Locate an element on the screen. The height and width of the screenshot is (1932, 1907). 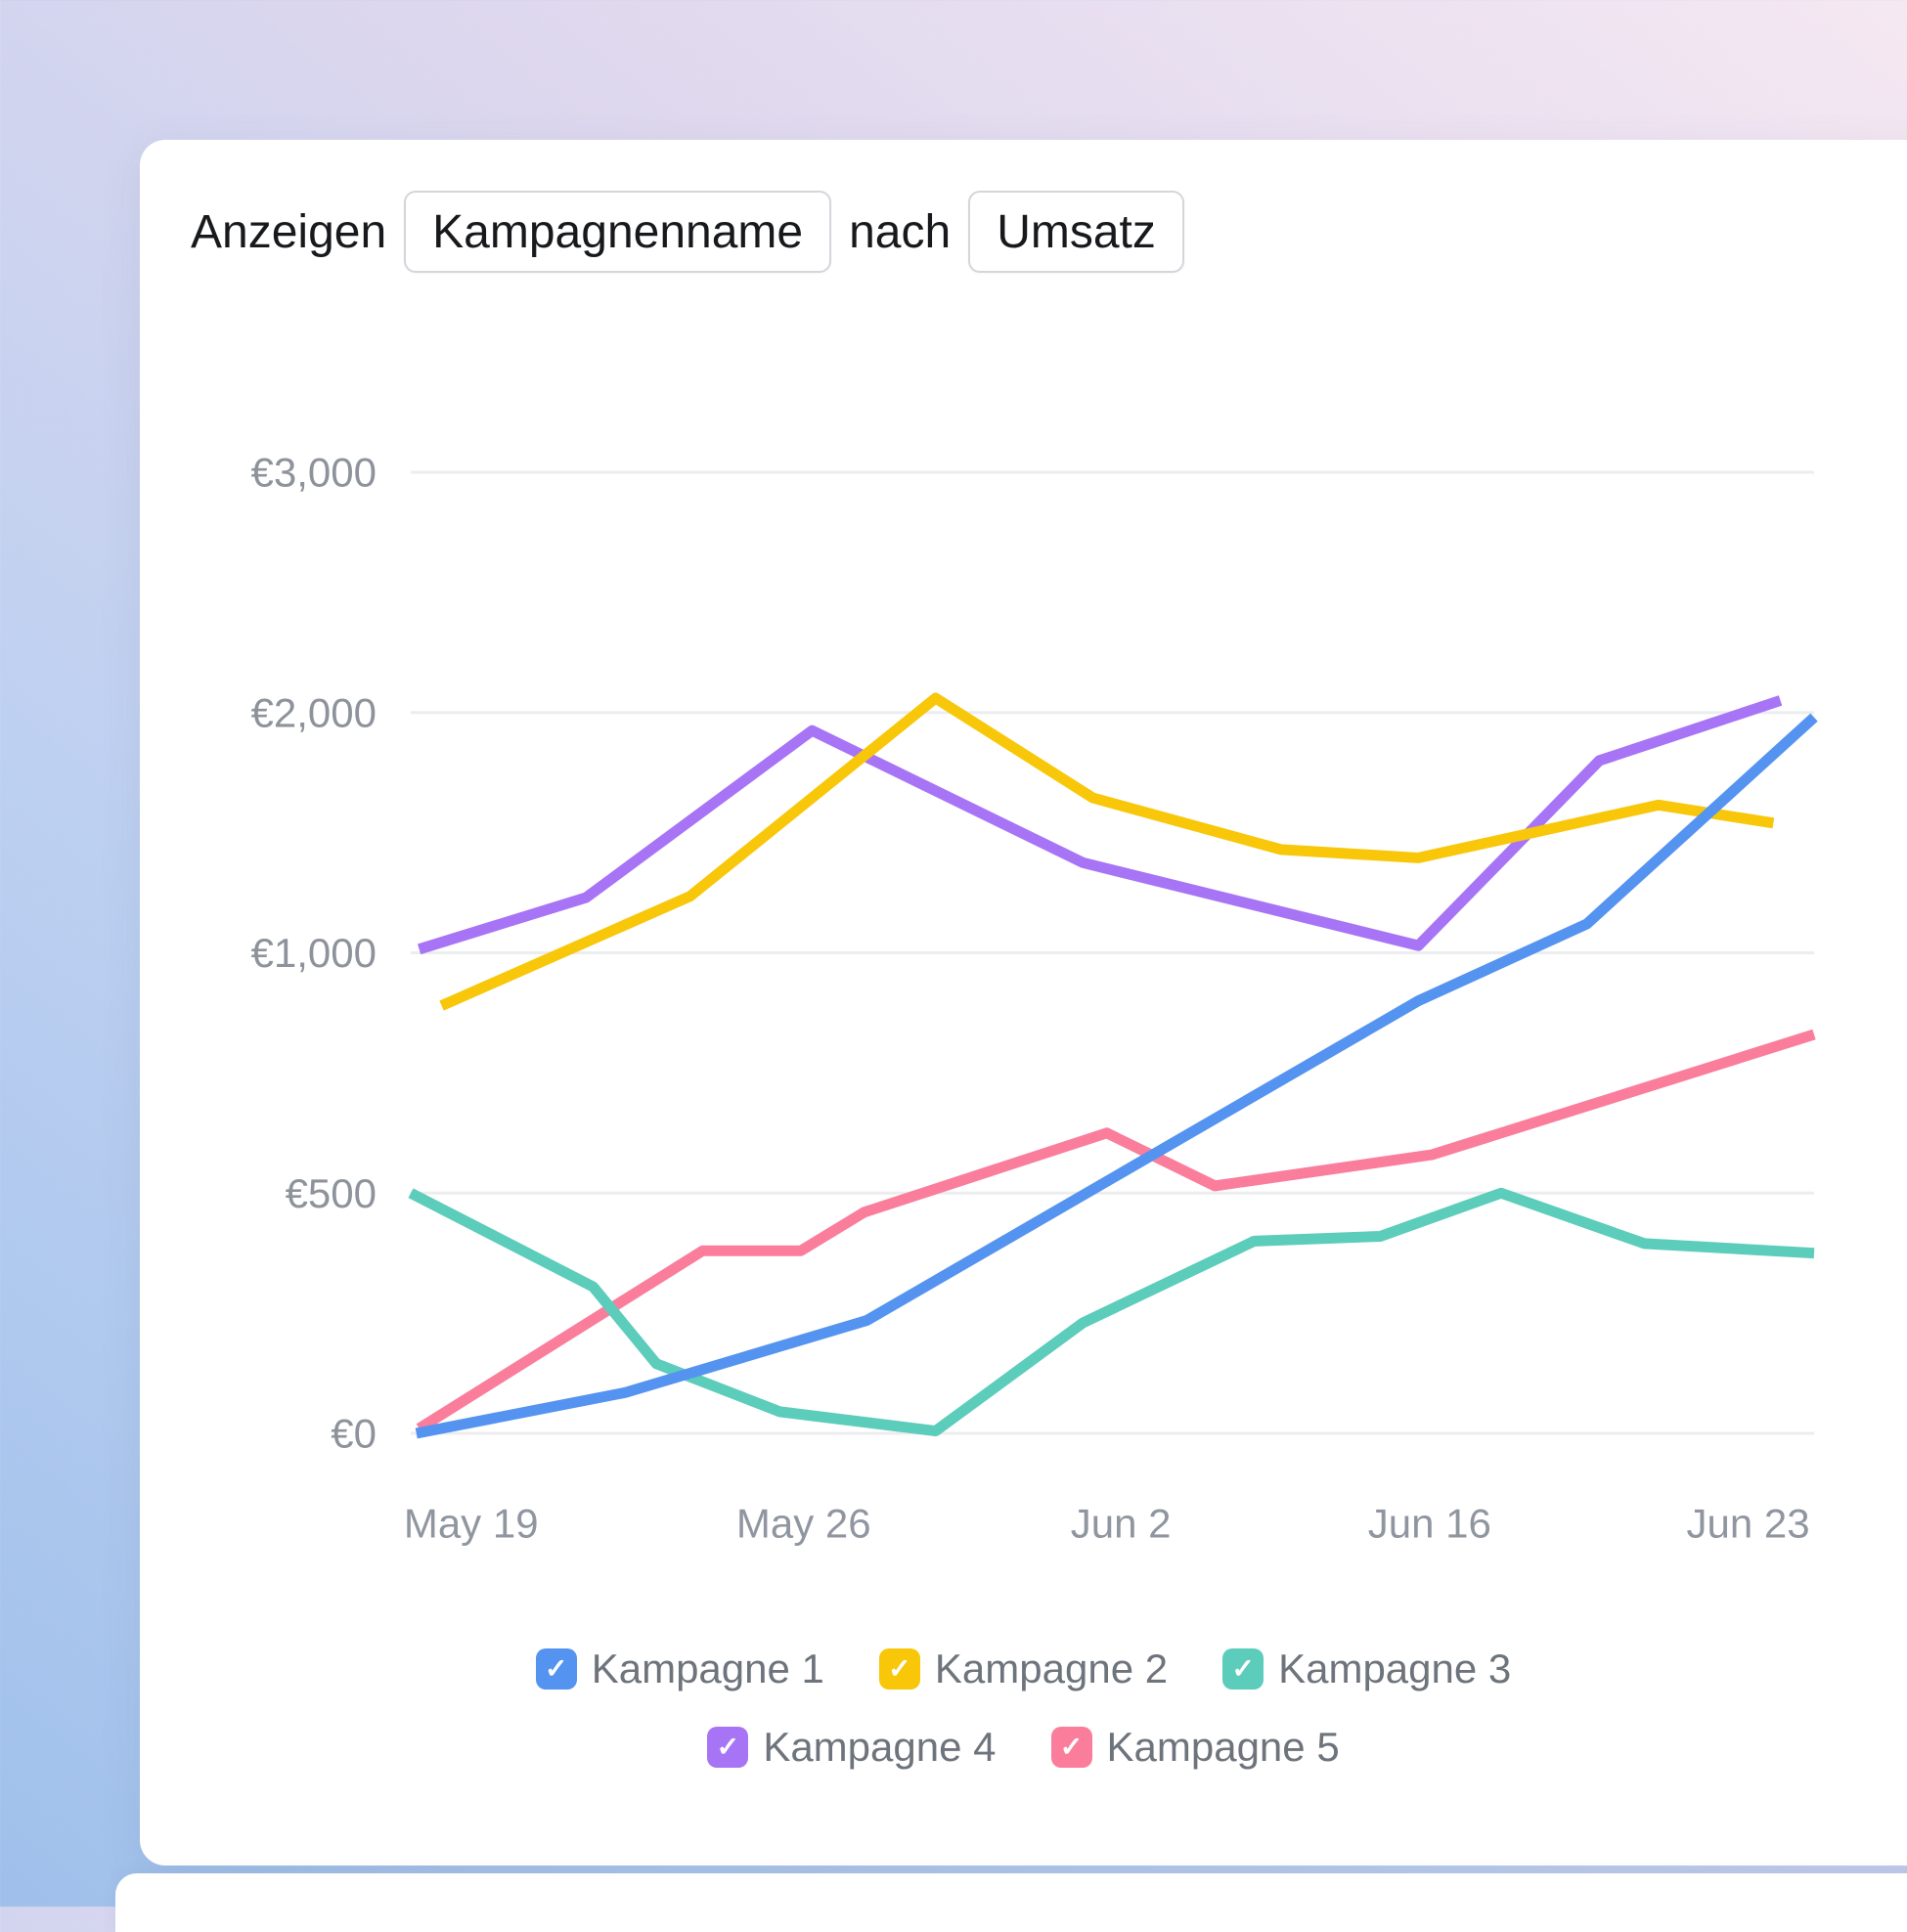
y-axis-tick-label: €3,000 is located at coordinates (314, 473).